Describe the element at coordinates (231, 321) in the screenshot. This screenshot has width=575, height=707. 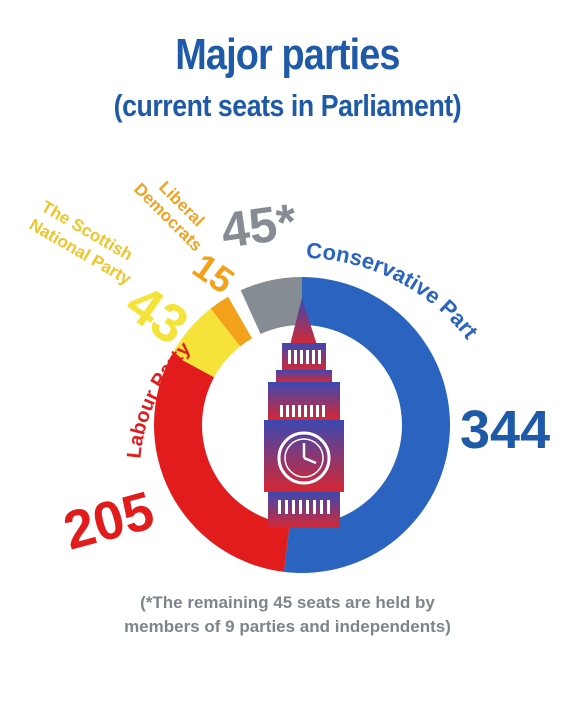
I see `slice-libdem` at that location.